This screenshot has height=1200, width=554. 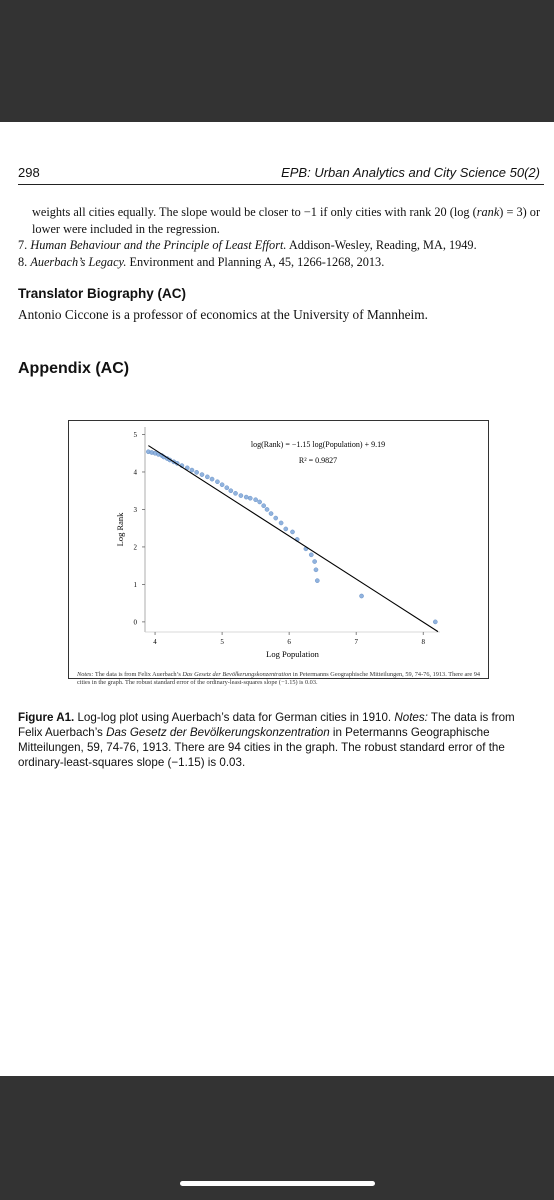 What do you see at coordinates (488, 212) in the screenshot?
I see `text: rank` at bounding box center [488, 212].